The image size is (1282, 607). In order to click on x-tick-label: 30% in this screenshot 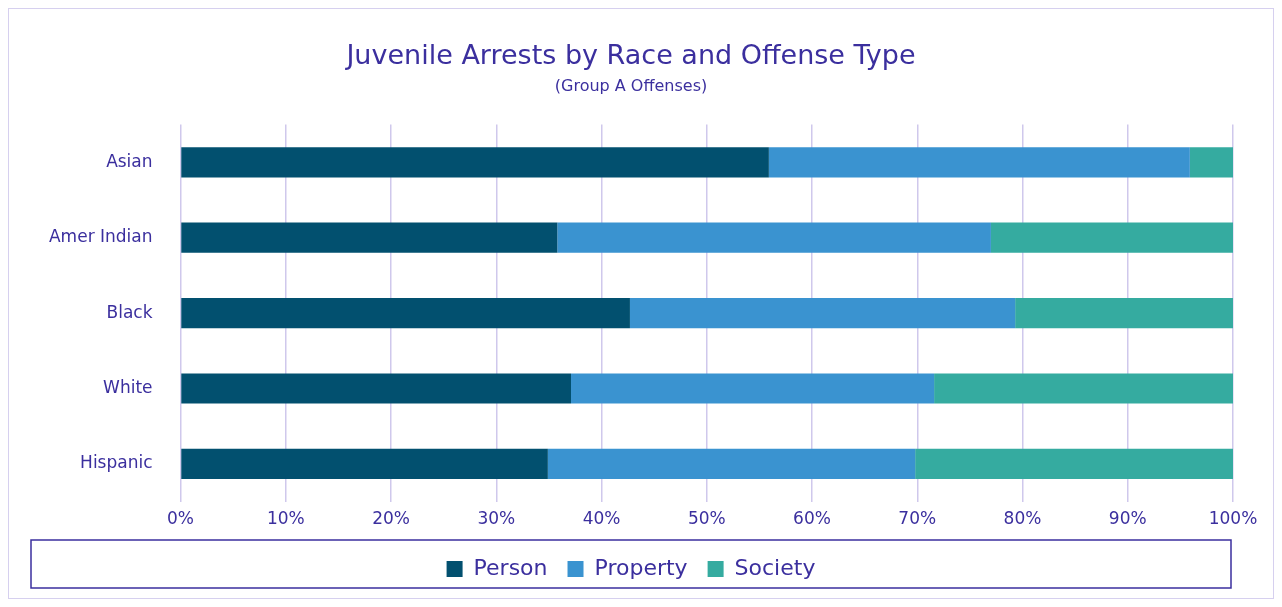, I will do `click(496, 518)`.